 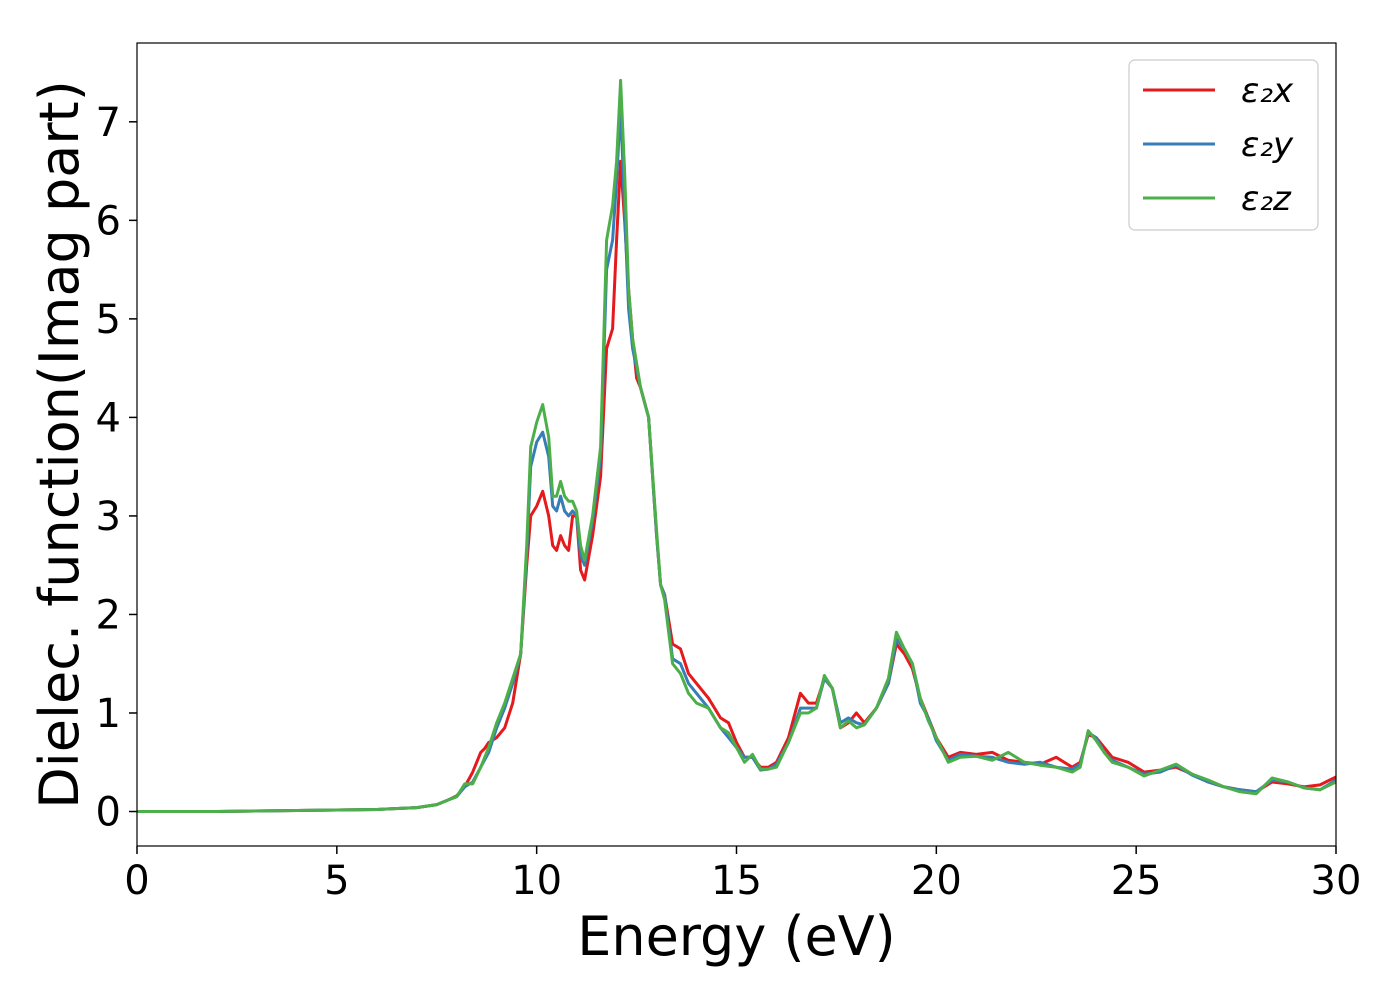 What do you see at coordinates (1336, 881) in the screenshot?
I see `x-tick-label: 30` at bounding box center [1336, 881].